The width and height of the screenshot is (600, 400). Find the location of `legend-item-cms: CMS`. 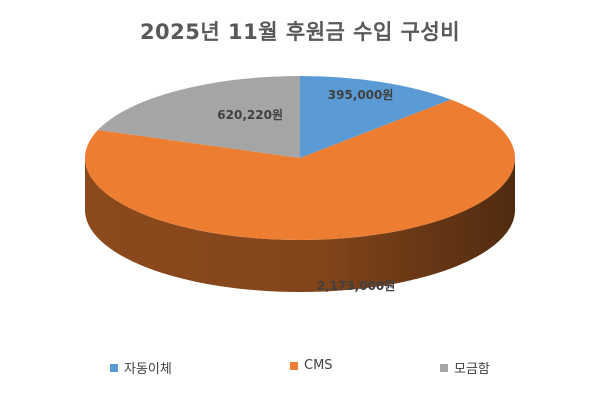

legend-item-cms: CMS is located at coordinates (311, 365).